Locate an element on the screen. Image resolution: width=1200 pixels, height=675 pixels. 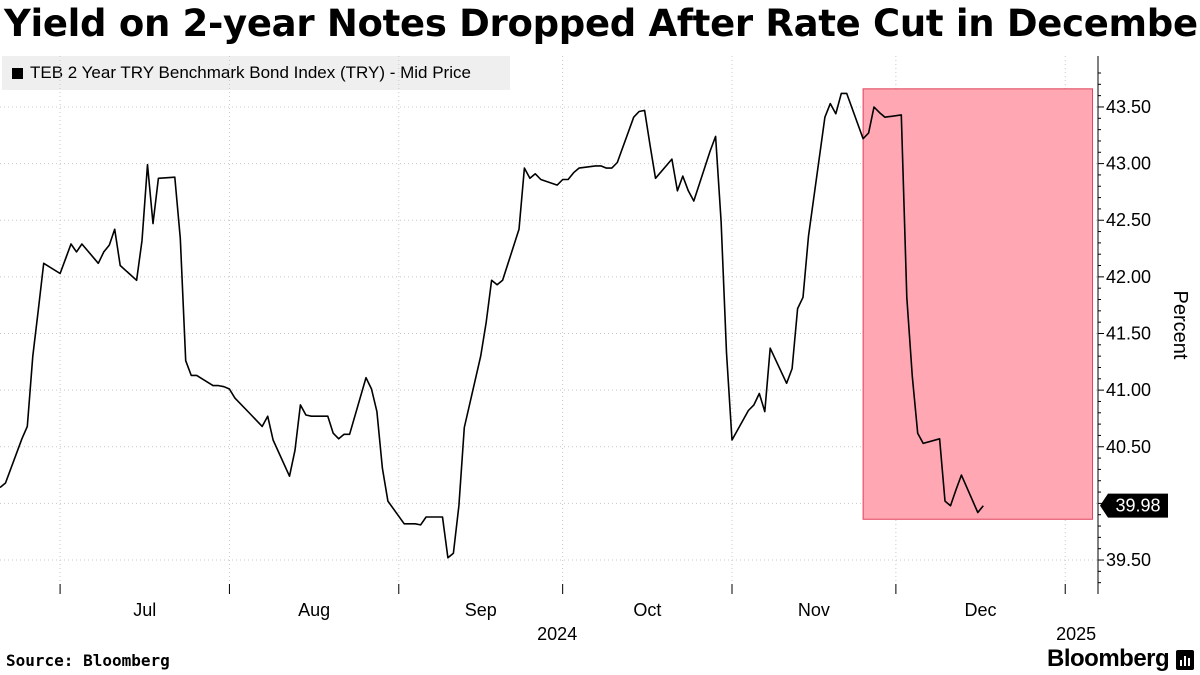
y-tick-label: 43.50 is located at coordinates (1128, 107).